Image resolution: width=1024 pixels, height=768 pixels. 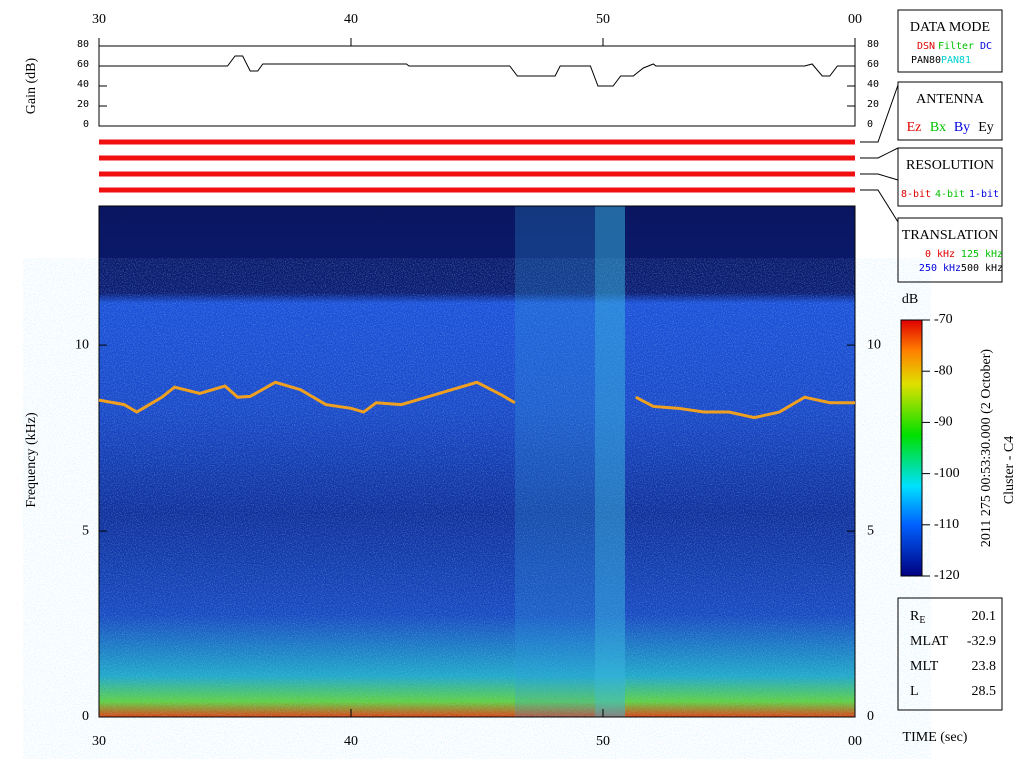 I want to click on panel-item: PAN80, so click(x=926, y=60).